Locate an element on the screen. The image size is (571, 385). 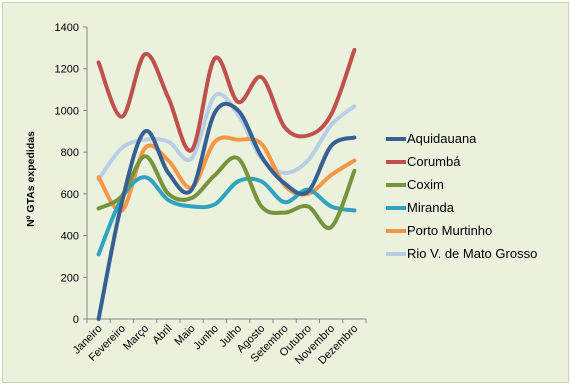
legend-item: Porto Murtinho is located at coordinates (461, 230).